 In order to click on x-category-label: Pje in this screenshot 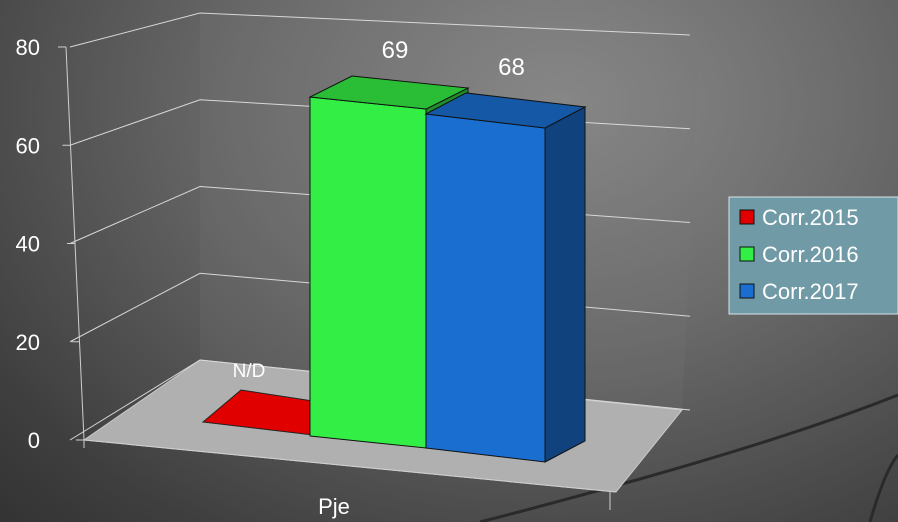, I will do `click(334, 506)`.